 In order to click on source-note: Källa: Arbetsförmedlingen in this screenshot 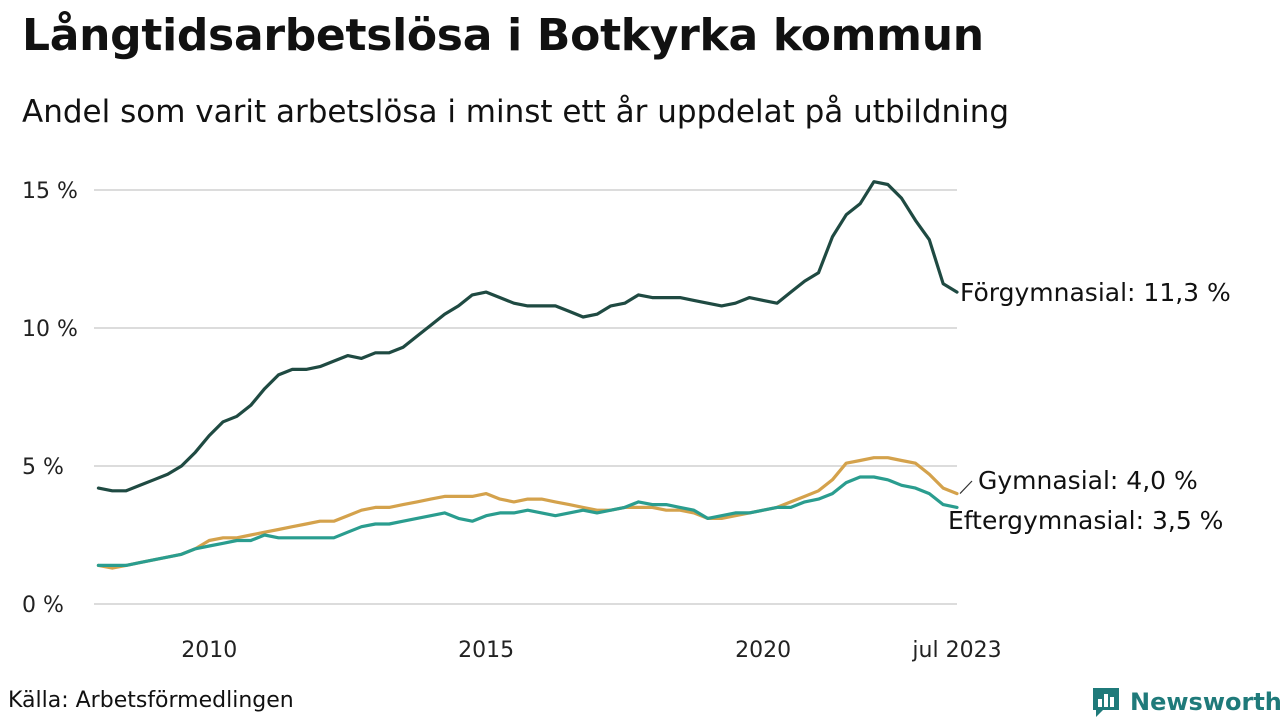, I will do `click(151, 700)`.